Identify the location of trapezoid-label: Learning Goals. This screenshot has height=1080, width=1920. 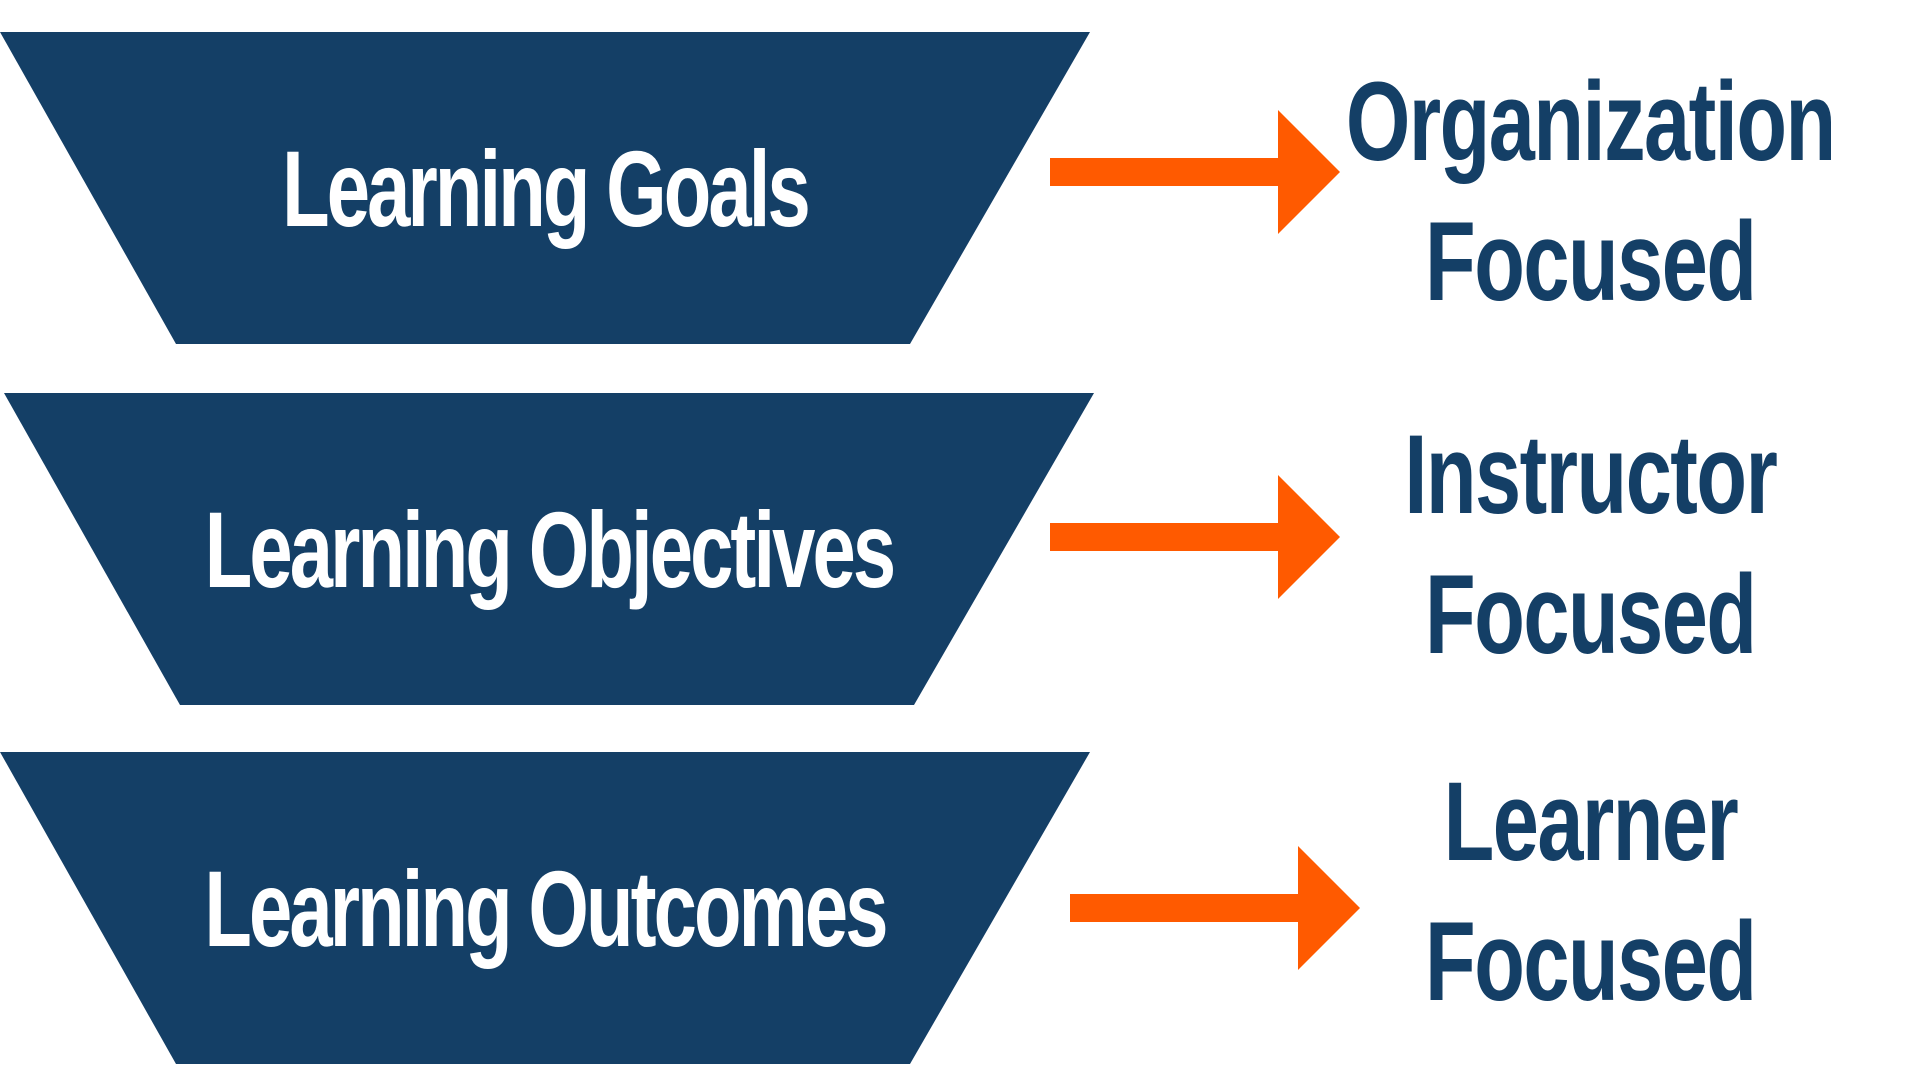
(546, 188).